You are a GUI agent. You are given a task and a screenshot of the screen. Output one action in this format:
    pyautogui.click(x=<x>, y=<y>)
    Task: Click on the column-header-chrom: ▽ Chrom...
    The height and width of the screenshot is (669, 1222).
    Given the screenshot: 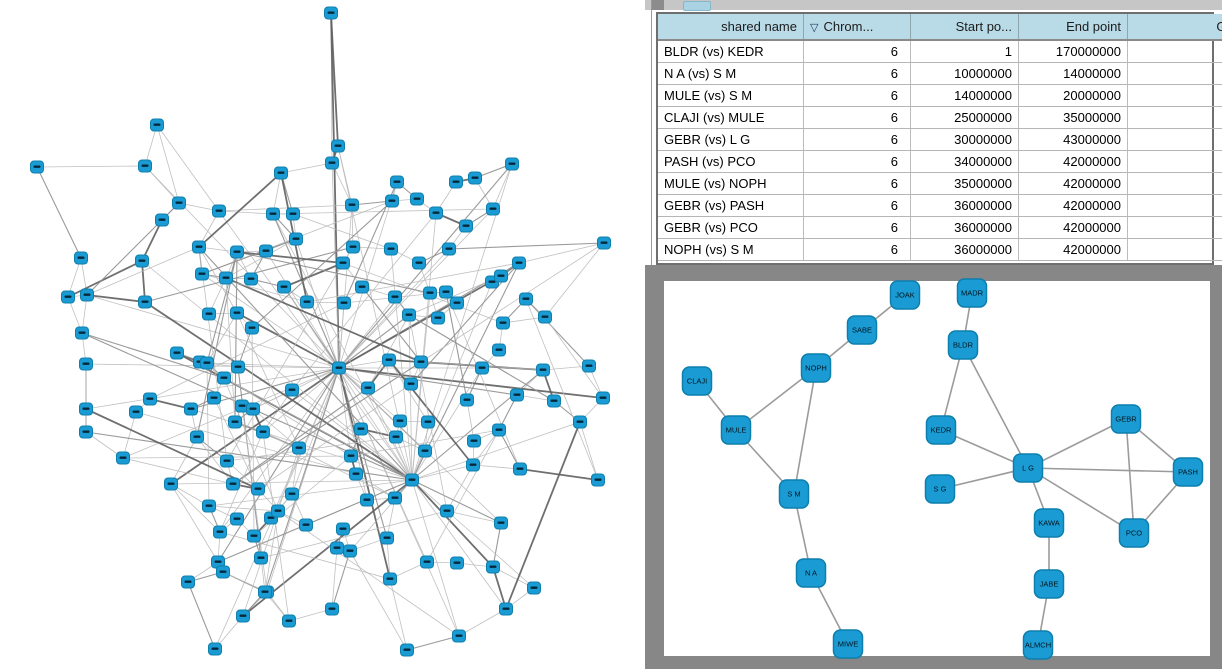 What is the action you would take?
    pyautogui.click(x=857, y=27)
    